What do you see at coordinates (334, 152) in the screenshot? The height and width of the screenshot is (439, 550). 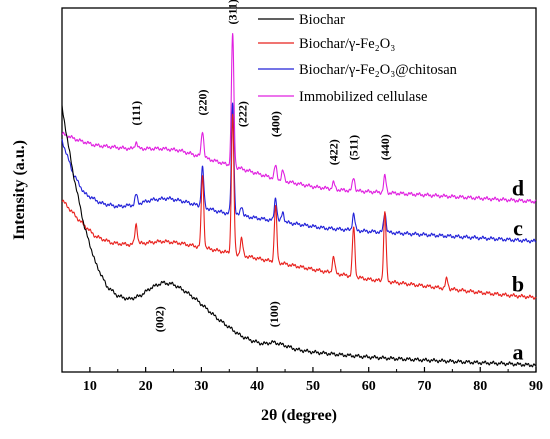 I see `peak-label-422: (422)` at bounding box center [334, 152].